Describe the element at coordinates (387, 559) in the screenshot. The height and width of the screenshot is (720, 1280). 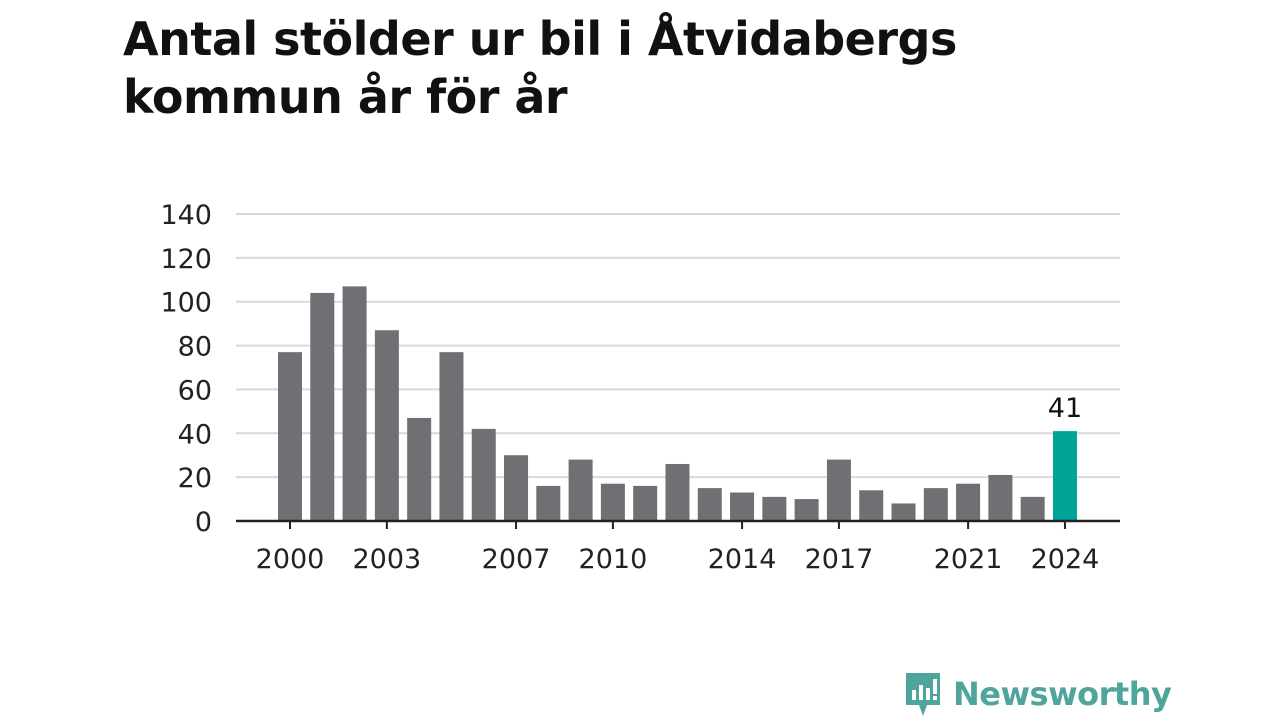
I see `x-tick-label: 2003` at that location.